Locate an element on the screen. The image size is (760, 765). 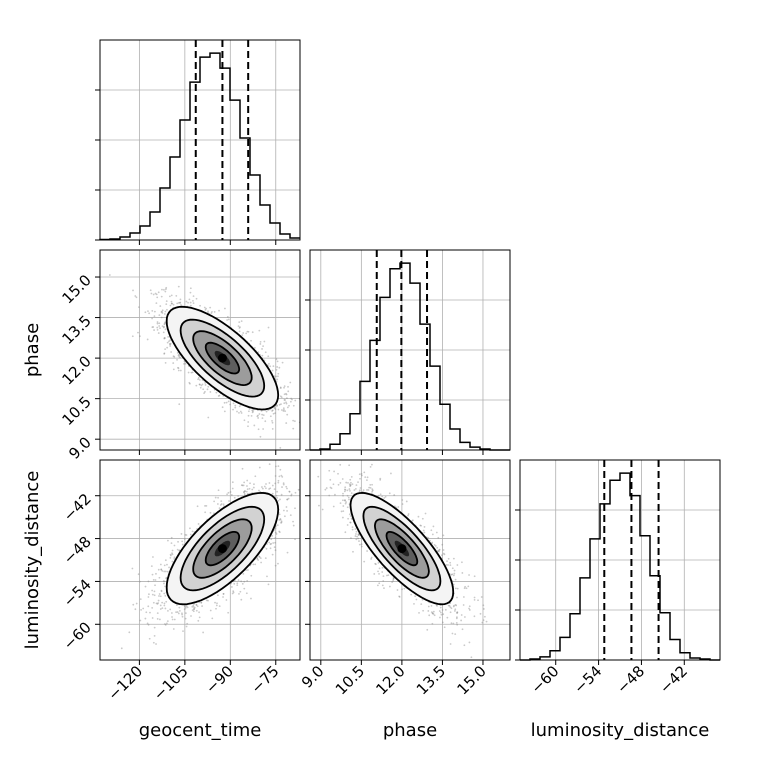
peak-marker is located at coordinates (222, 358).